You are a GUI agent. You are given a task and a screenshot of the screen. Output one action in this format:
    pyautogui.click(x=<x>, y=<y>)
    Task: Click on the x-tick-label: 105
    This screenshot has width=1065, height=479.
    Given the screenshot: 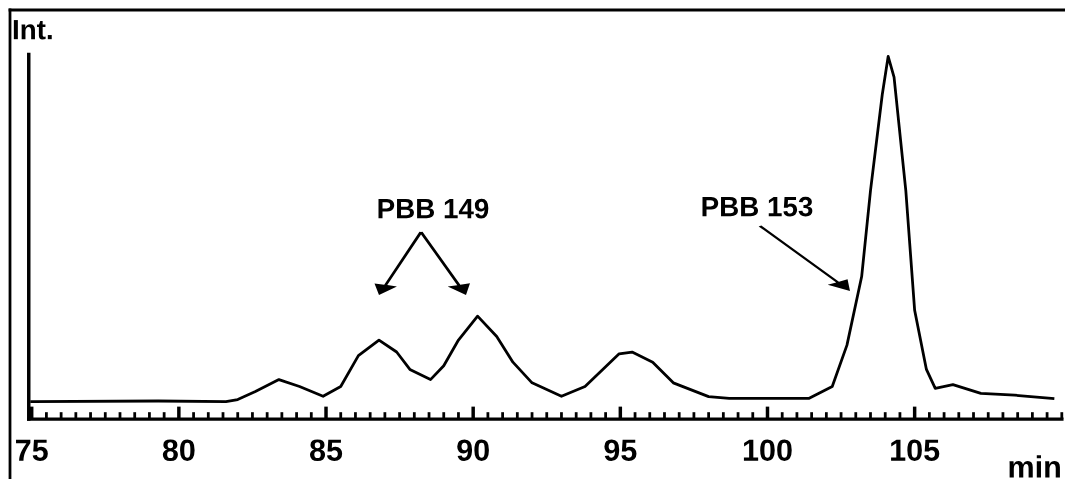 What is the action you would take?
    pyautogui.click(x=915, y=450)
    